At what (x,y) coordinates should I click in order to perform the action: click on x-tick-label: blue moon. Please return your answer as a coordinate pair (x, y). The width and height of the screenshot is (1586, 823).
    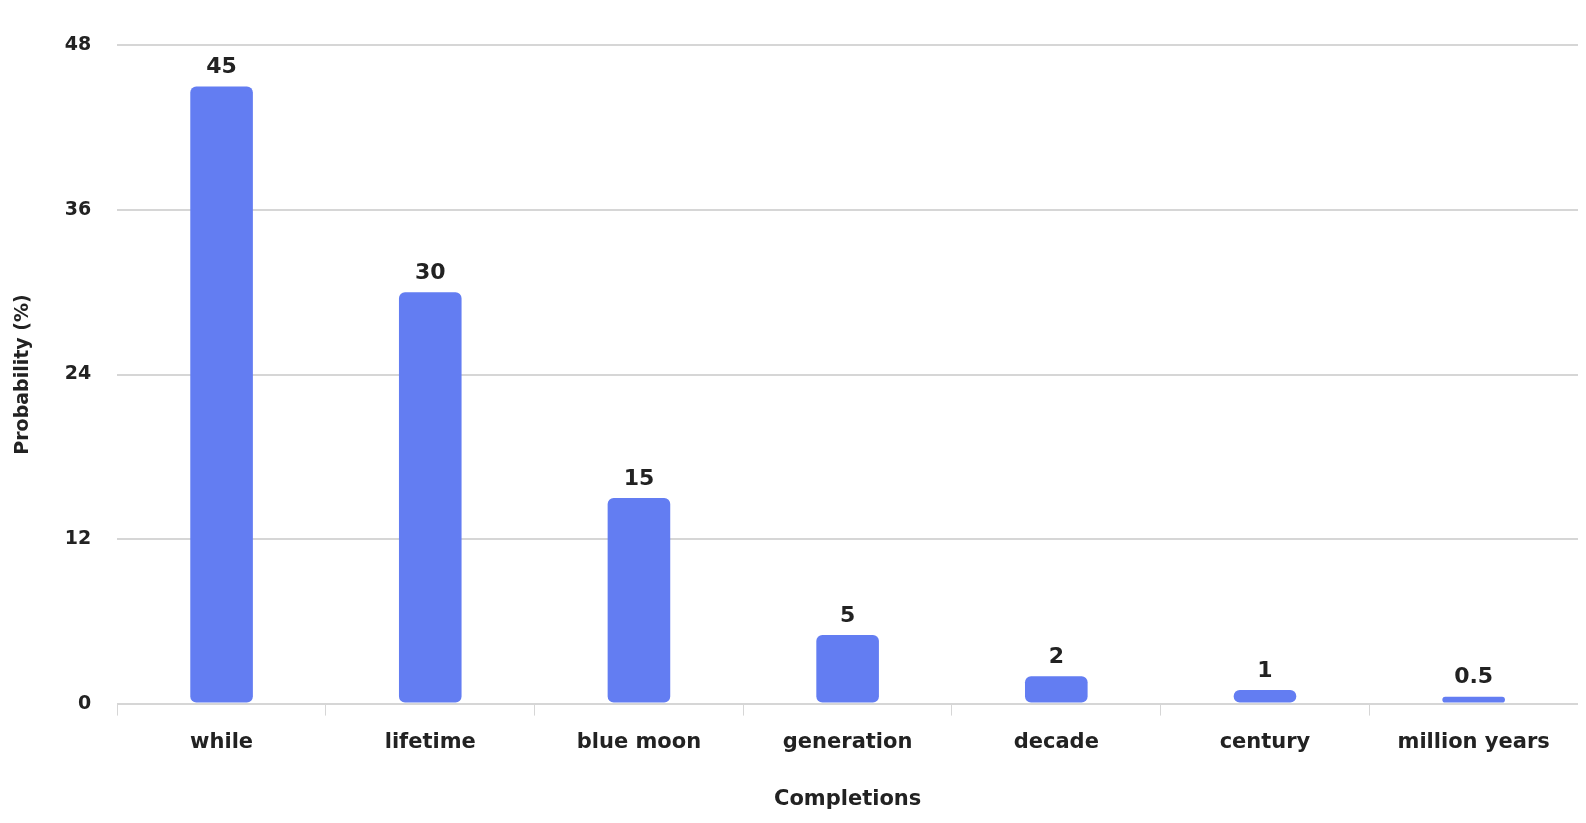
    Looking at the image, I should click on (639, 740).